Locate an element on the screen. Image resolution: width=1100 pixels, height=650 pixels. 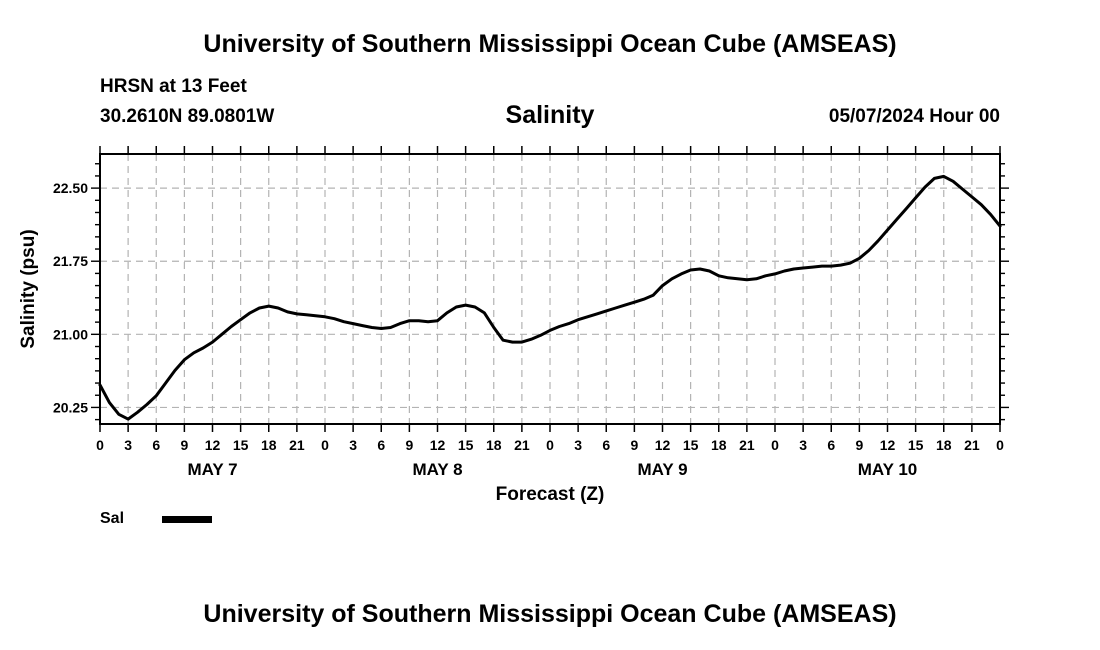
forecast-datetime: 05/07/2024 Hour 00 is located at coordinates (914, 116).